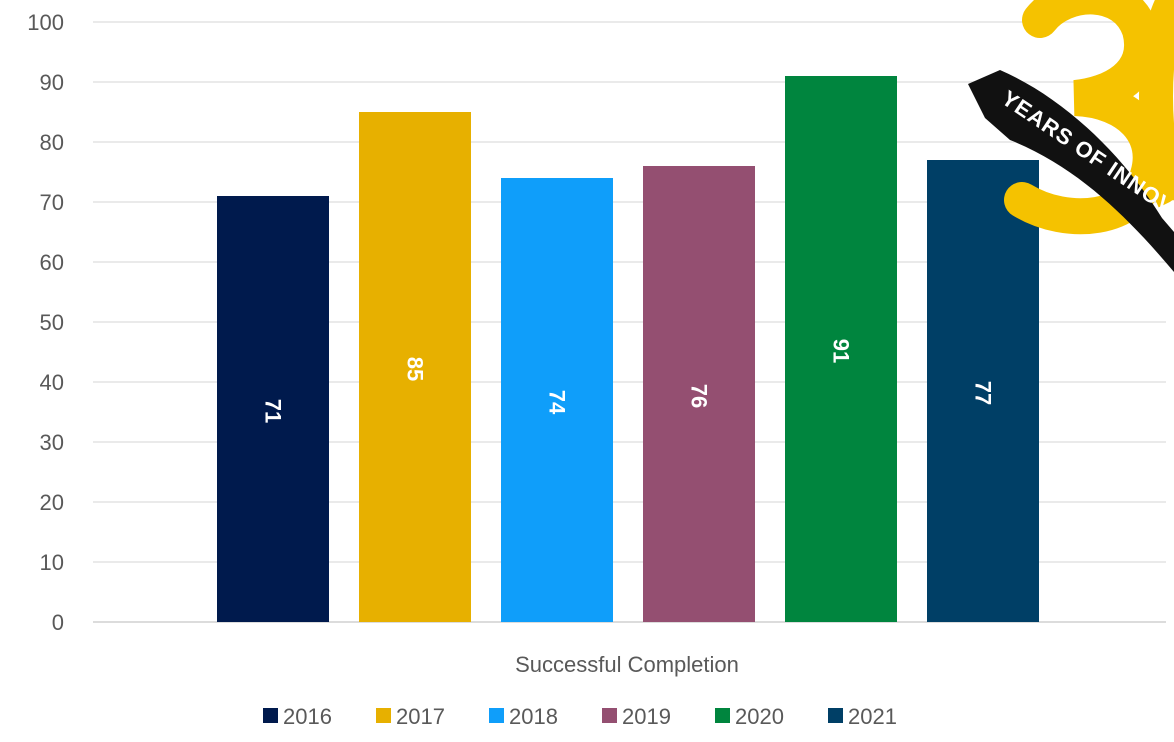  Describe the element at coordinates (580, 716) in the screenshot. I see `legend: 2016 2017 2018 2019 2020 2021` at that location.